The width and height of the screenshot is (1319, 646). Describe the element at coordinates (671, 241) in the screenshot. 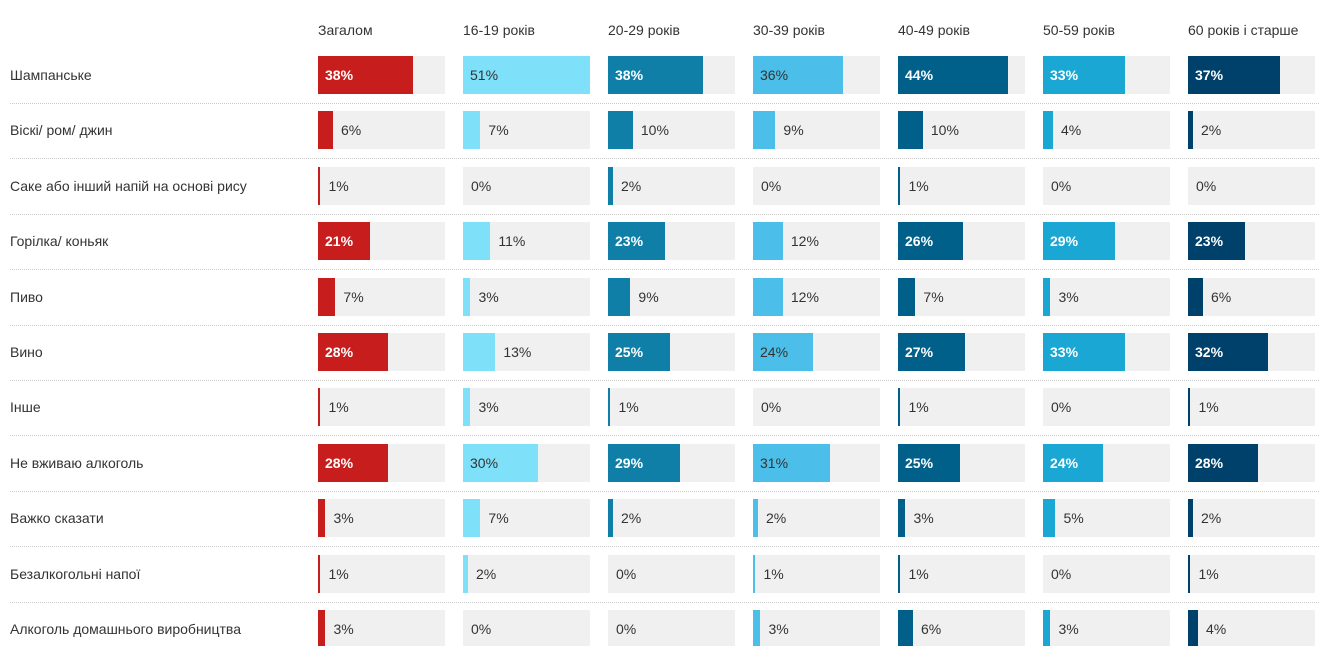

I see `bar-cell: 23%` at that location.